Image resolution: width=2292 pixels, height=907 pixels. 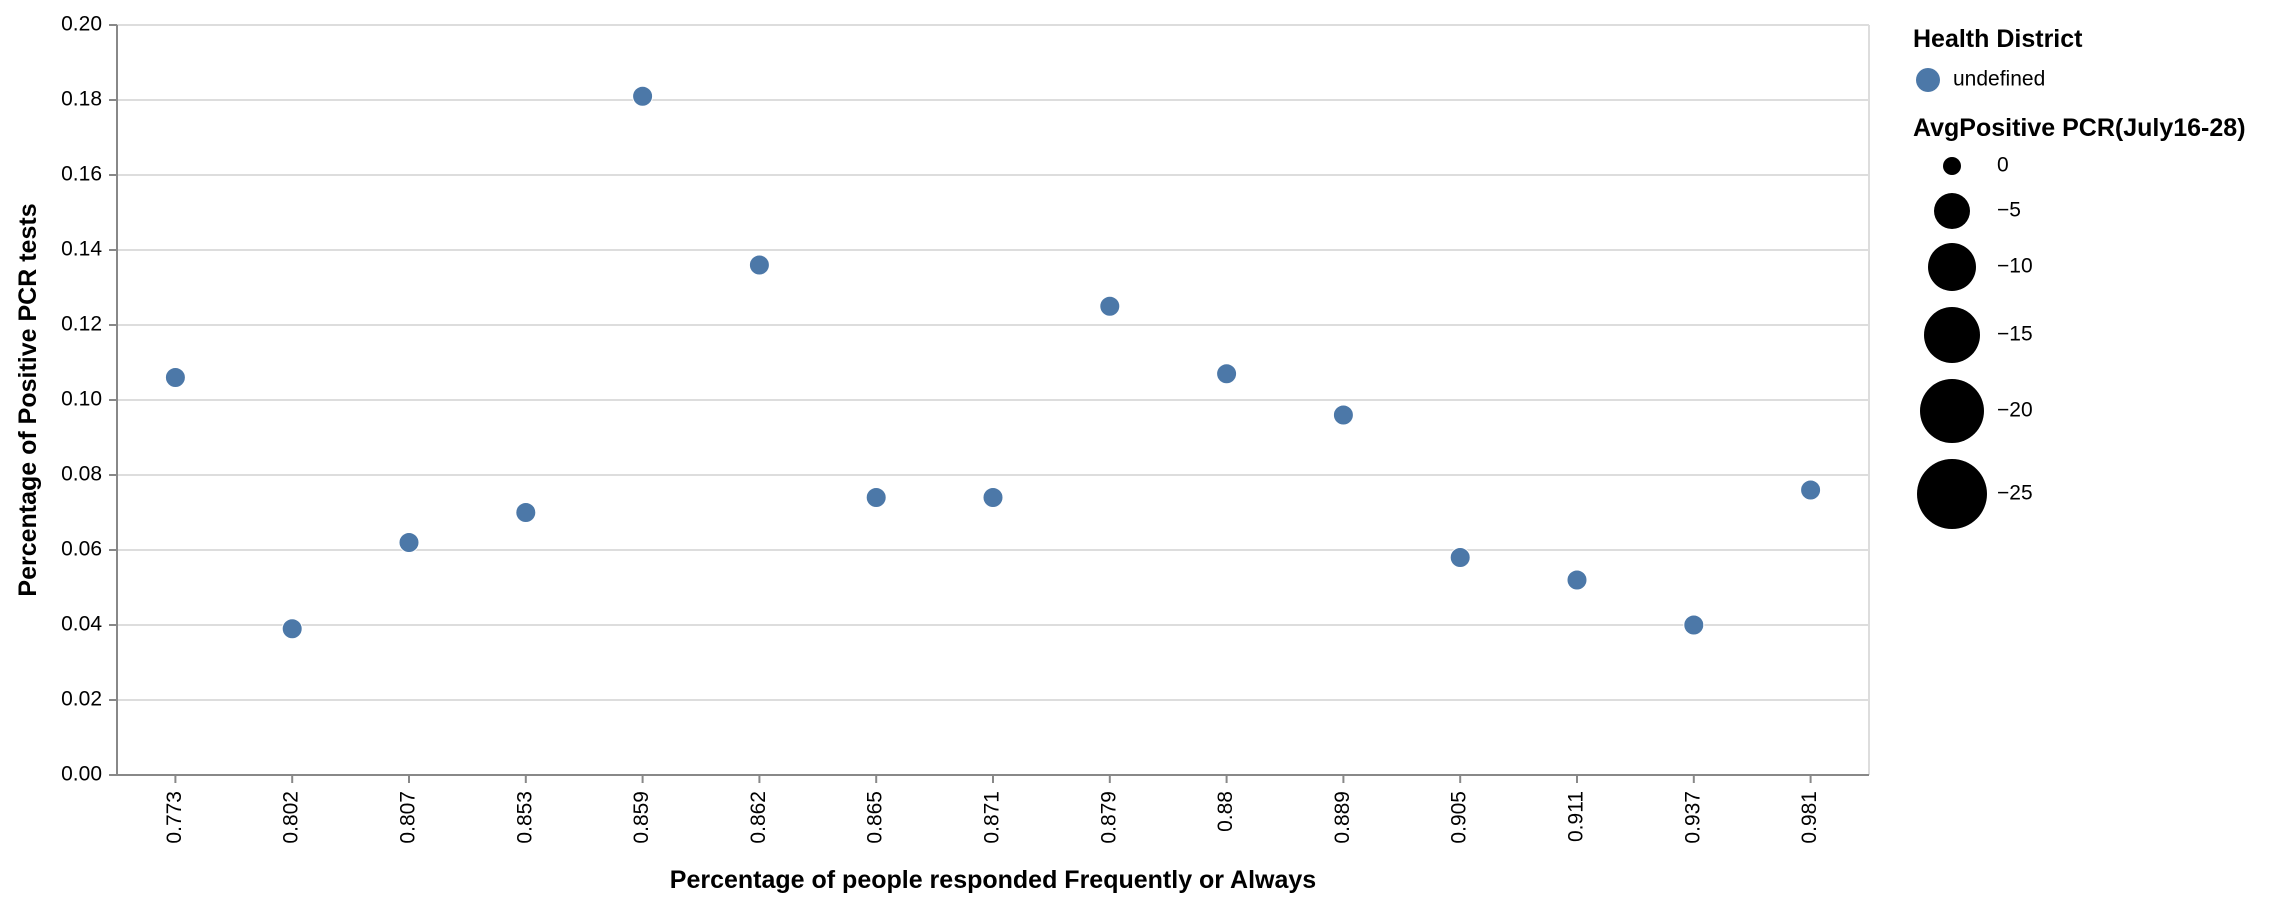 I want to click on x-tick-label: 0.937, so click(x=1692, y=817).